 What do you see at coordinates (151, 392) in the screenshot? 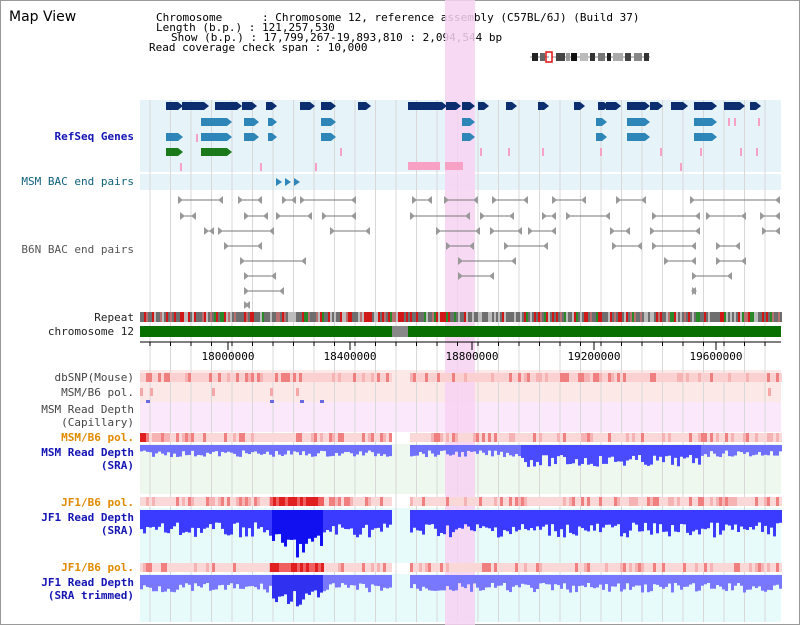
I see `msm-pol-tick` at bounding box center [151, 392].